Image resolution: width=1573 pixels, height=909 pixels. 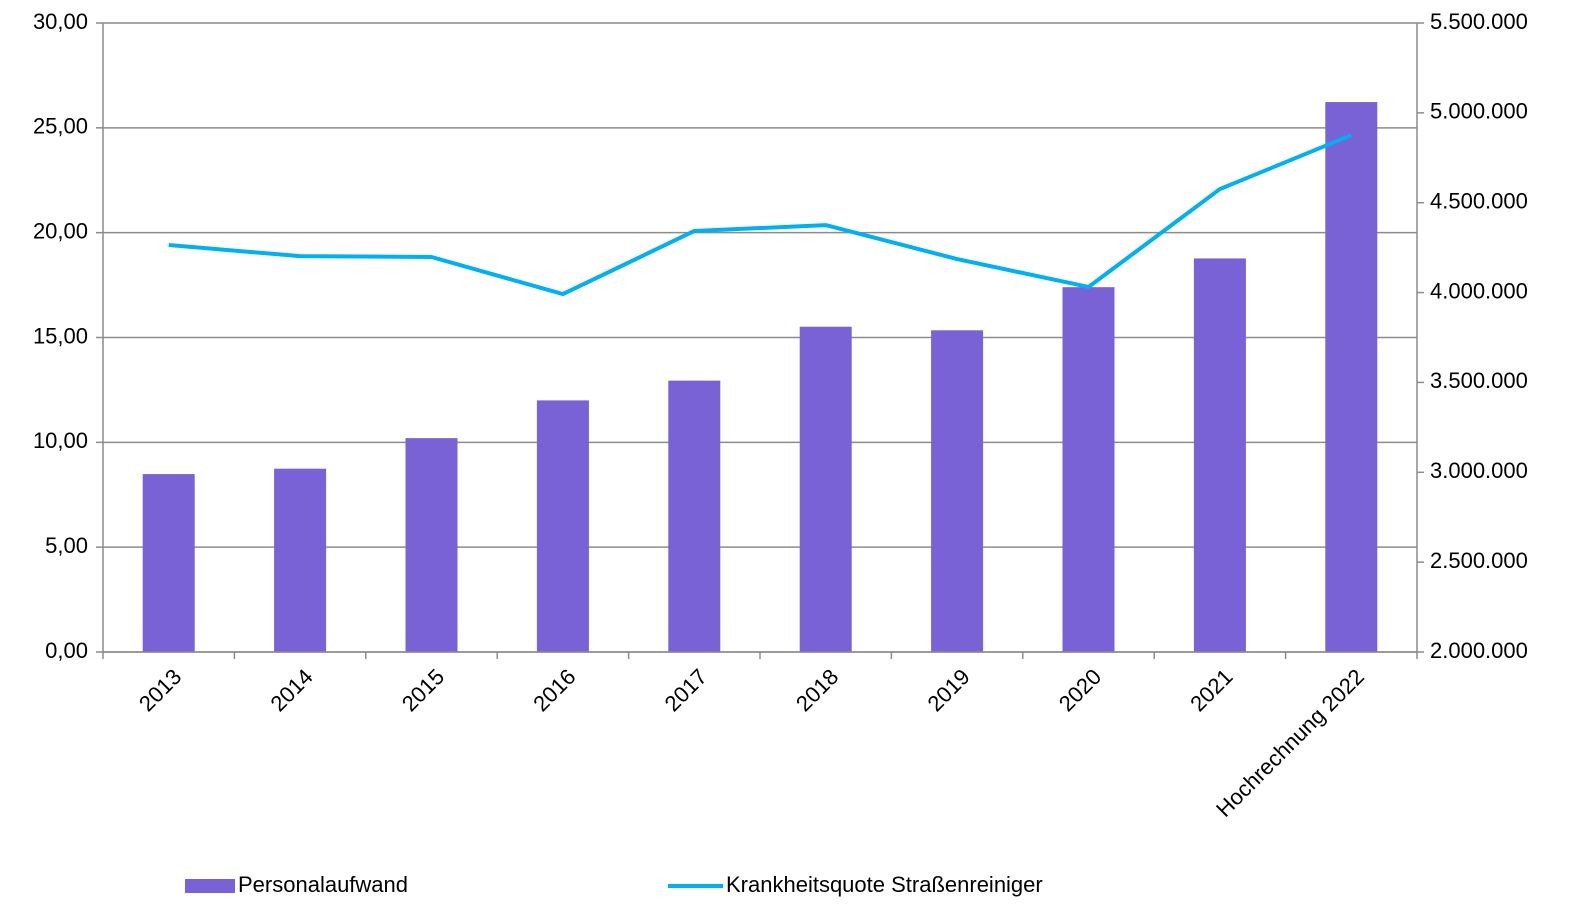 What do you see at coordinates (66, 545) in the screenshot?
I see `y-tick-label: 5,00` at bounding box center [66, 545].